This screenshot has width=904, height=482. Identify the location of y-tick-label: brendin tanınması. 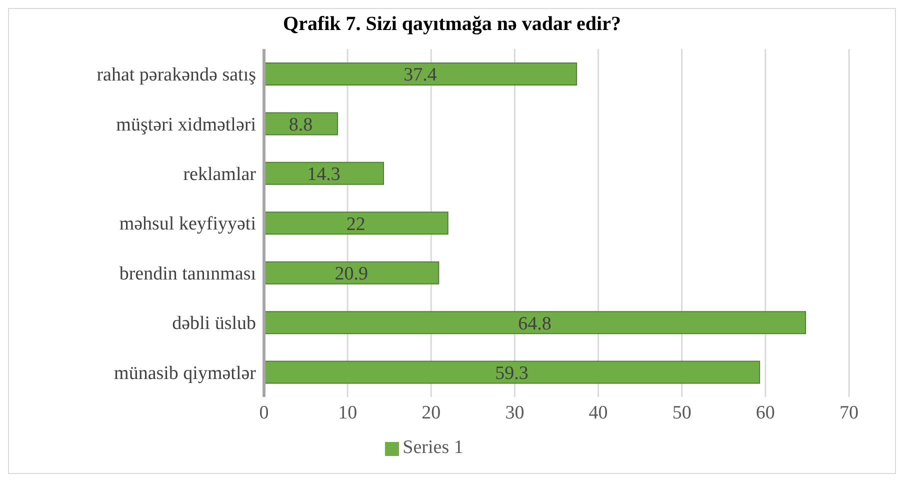
(187, 273).